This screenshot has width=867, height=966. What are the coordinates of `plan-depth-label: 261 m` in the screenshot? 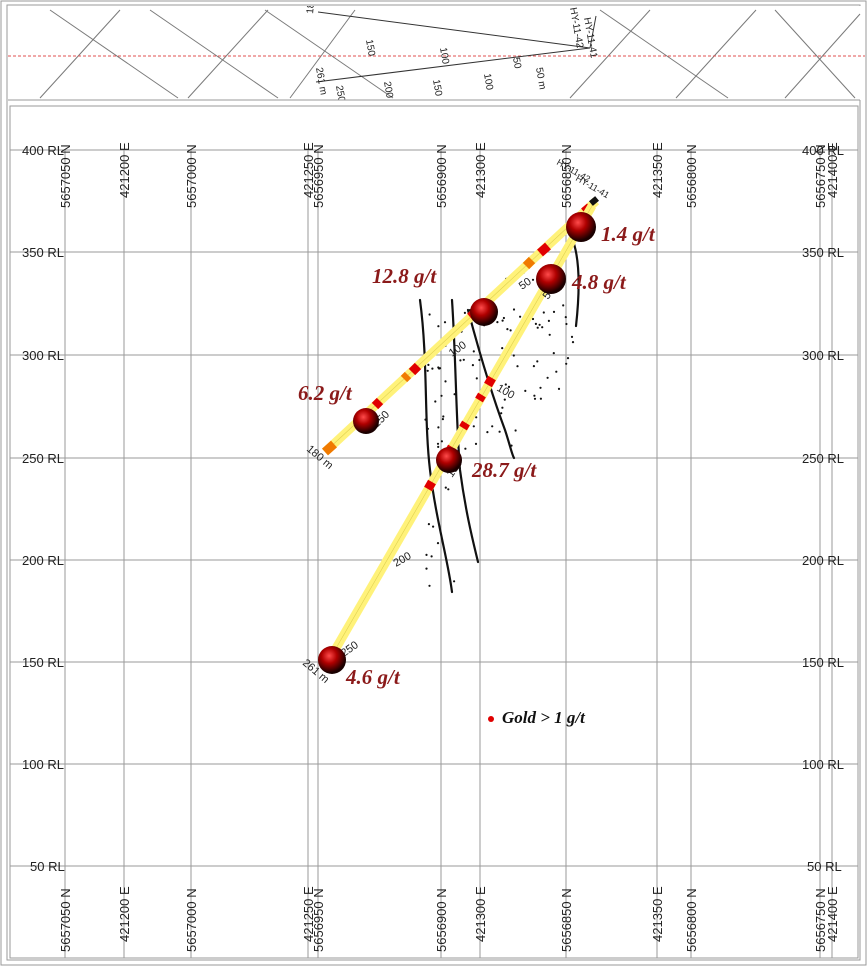 It's located at (321, 81).